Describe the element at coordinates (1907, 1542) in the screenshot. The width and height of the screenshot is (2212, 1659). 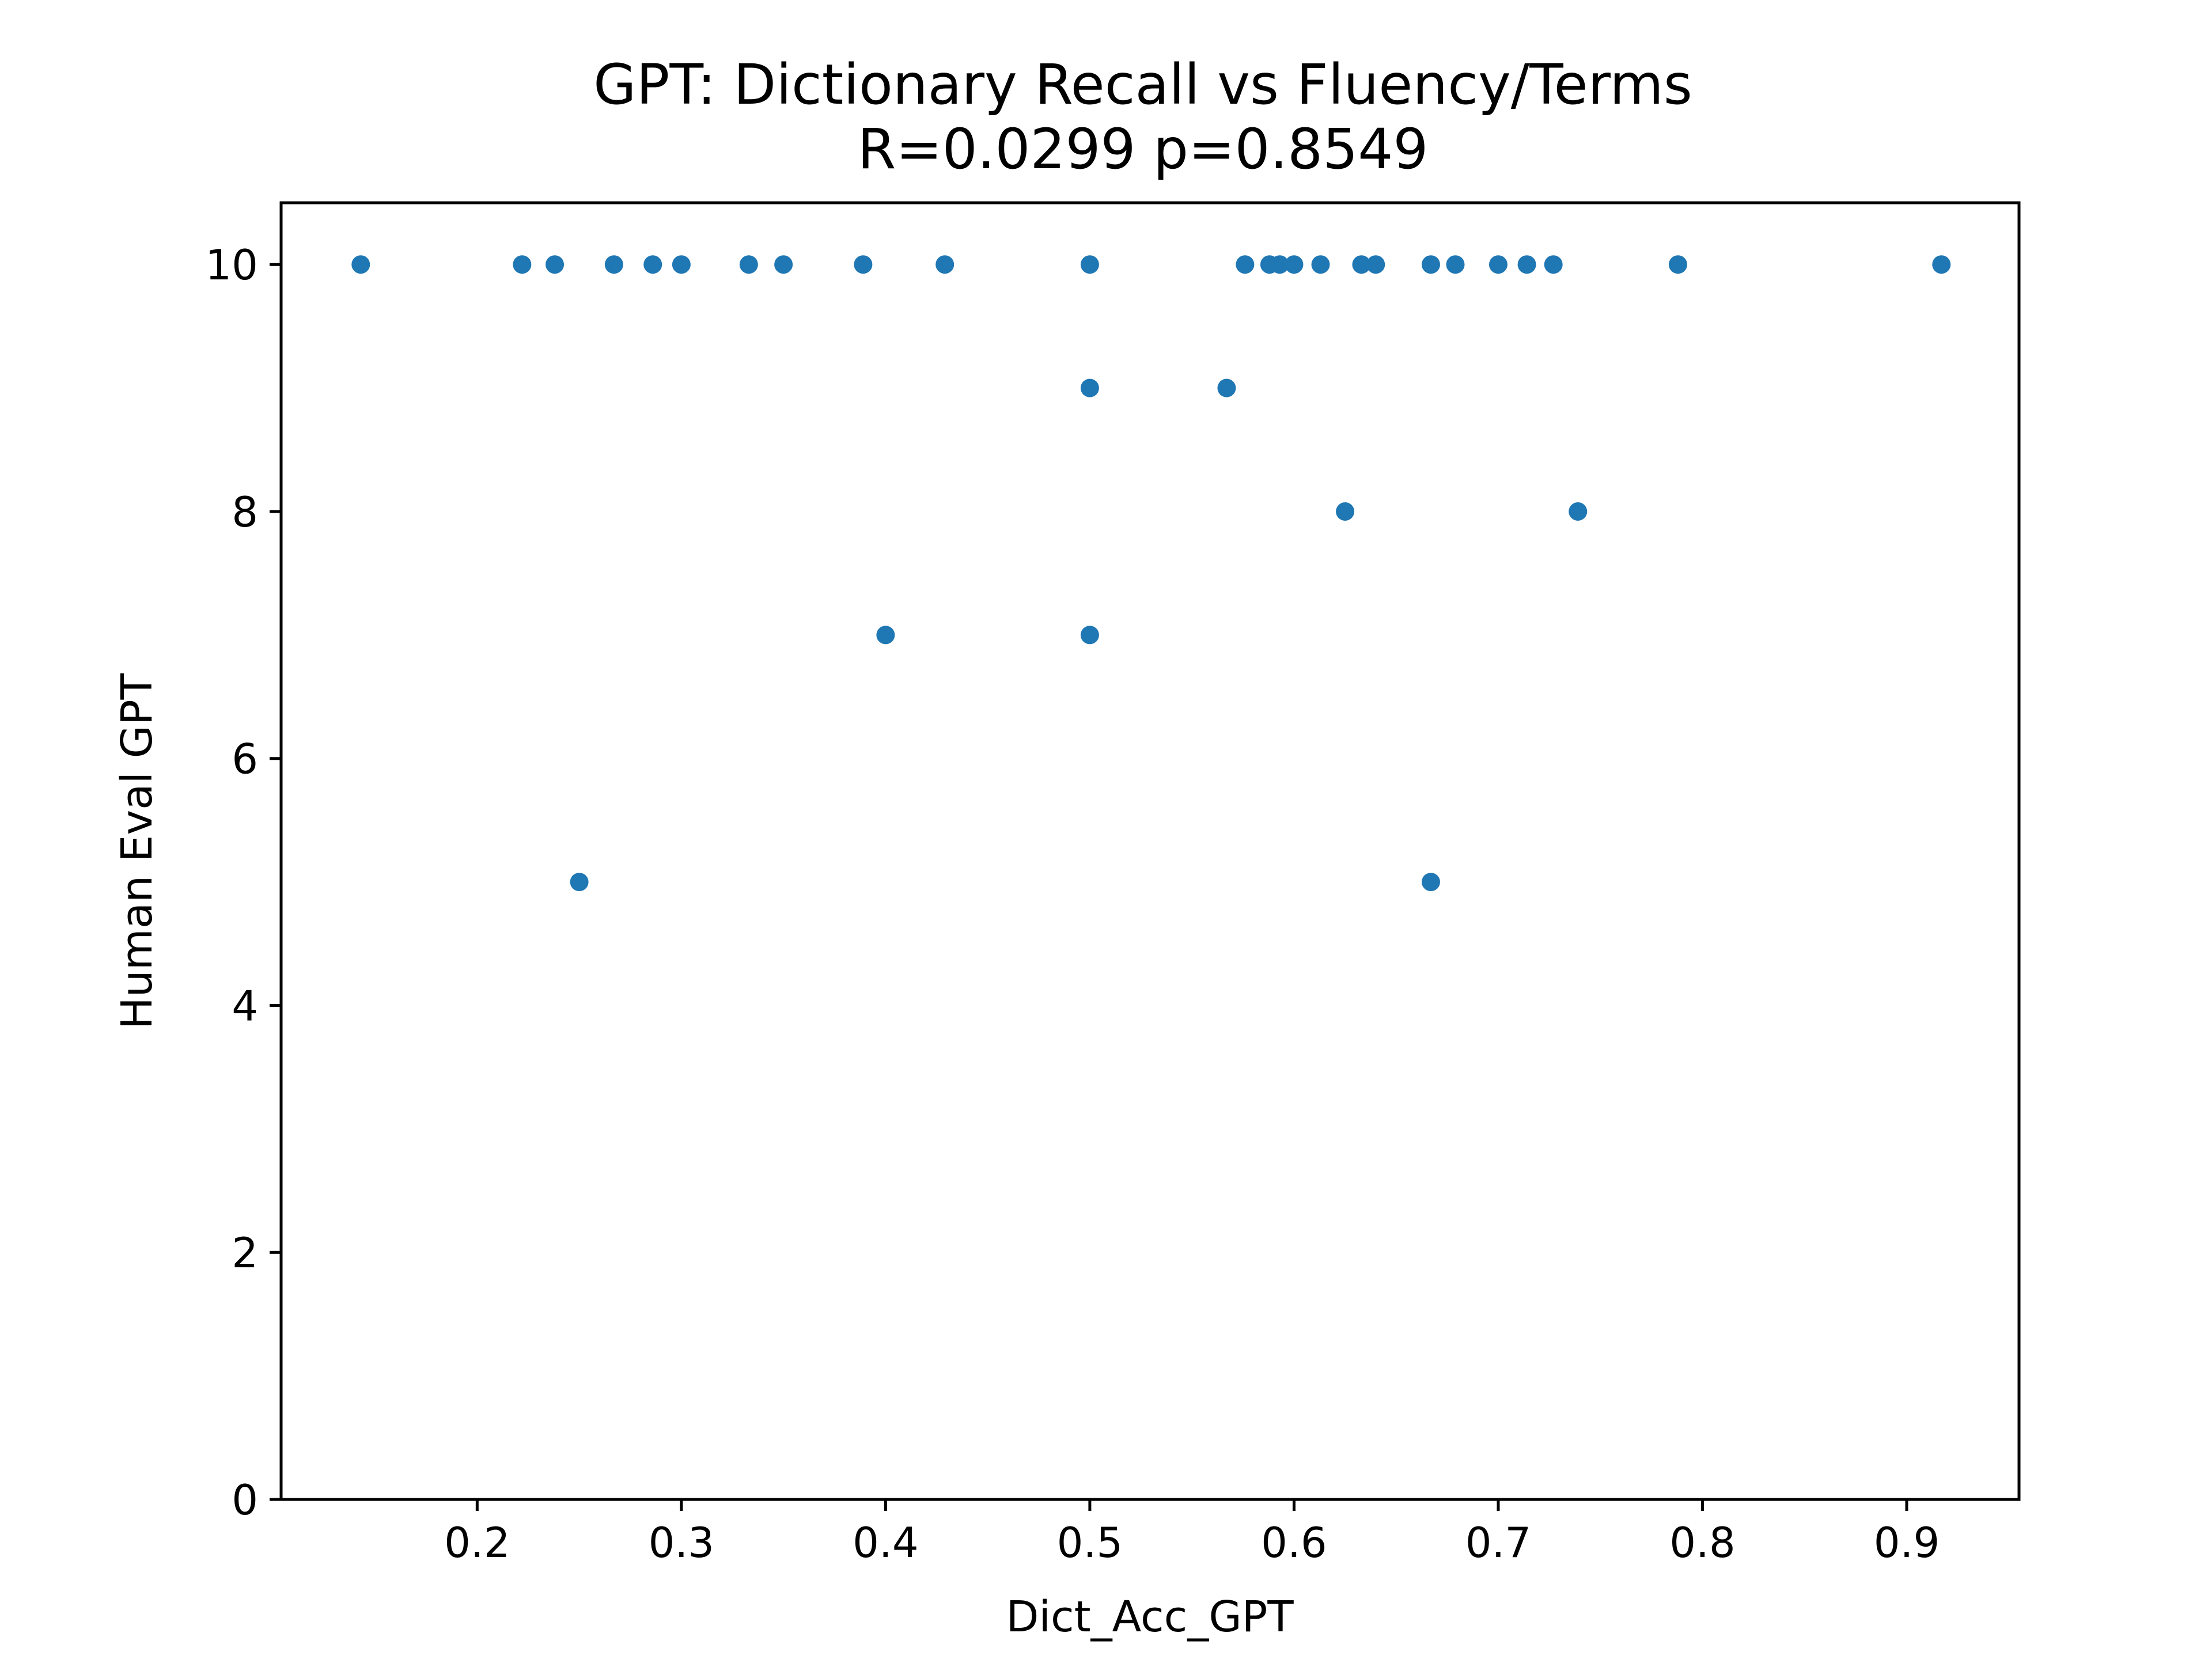
I see `x-tick-label: 0.9` at that location.